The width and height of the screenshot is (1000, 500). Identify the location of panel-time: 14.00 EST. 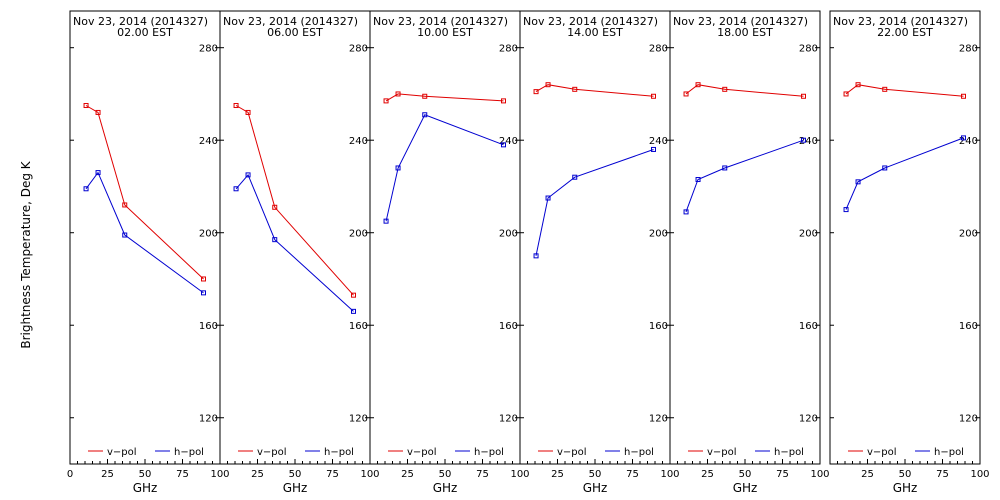
(595, 32).